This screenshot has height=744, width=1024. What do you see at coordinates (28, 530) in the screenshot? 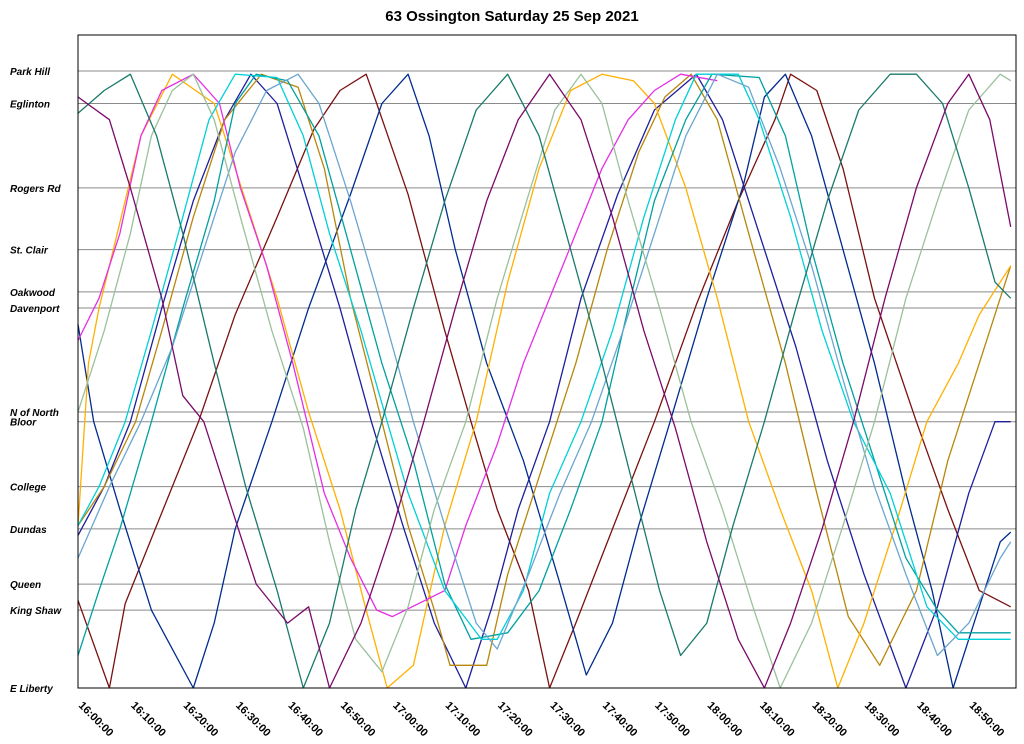
I see `stop-label: Dundas` at bounding box center [28, 530].